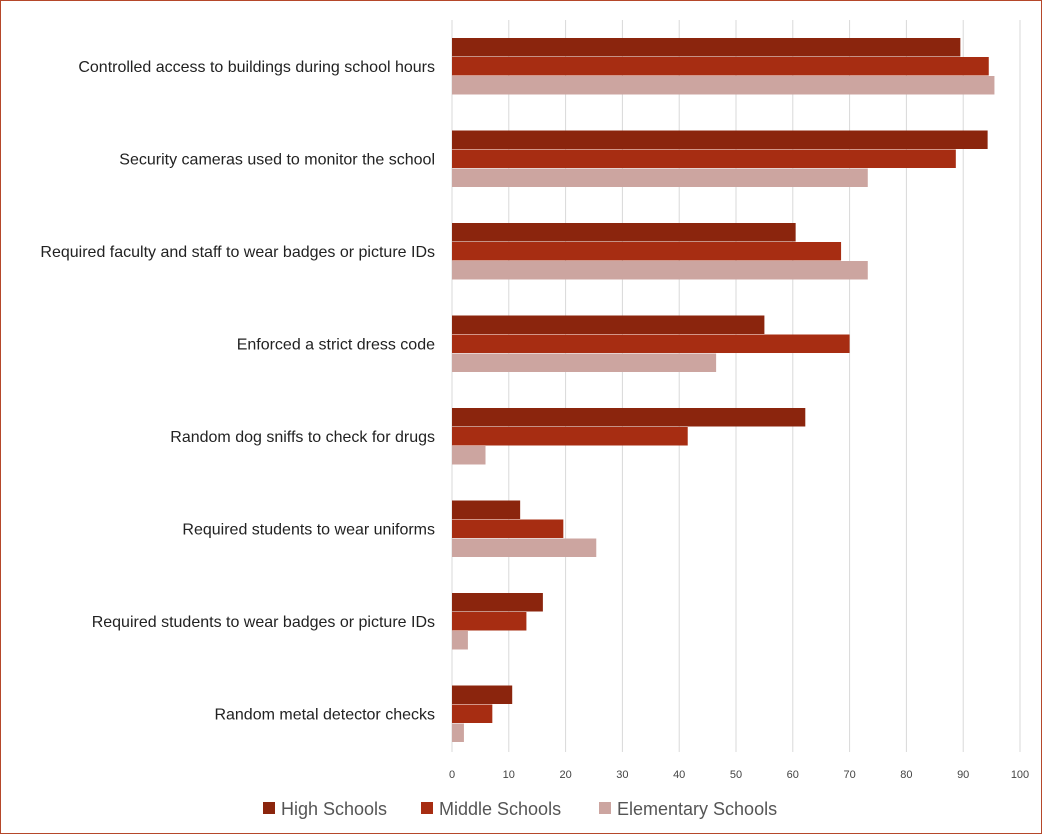 The image size is (1044, 836). I want to click on x-axis-ticks: 0 10 20 30 40 50 60 70 80 90 100, so click(739, 775).